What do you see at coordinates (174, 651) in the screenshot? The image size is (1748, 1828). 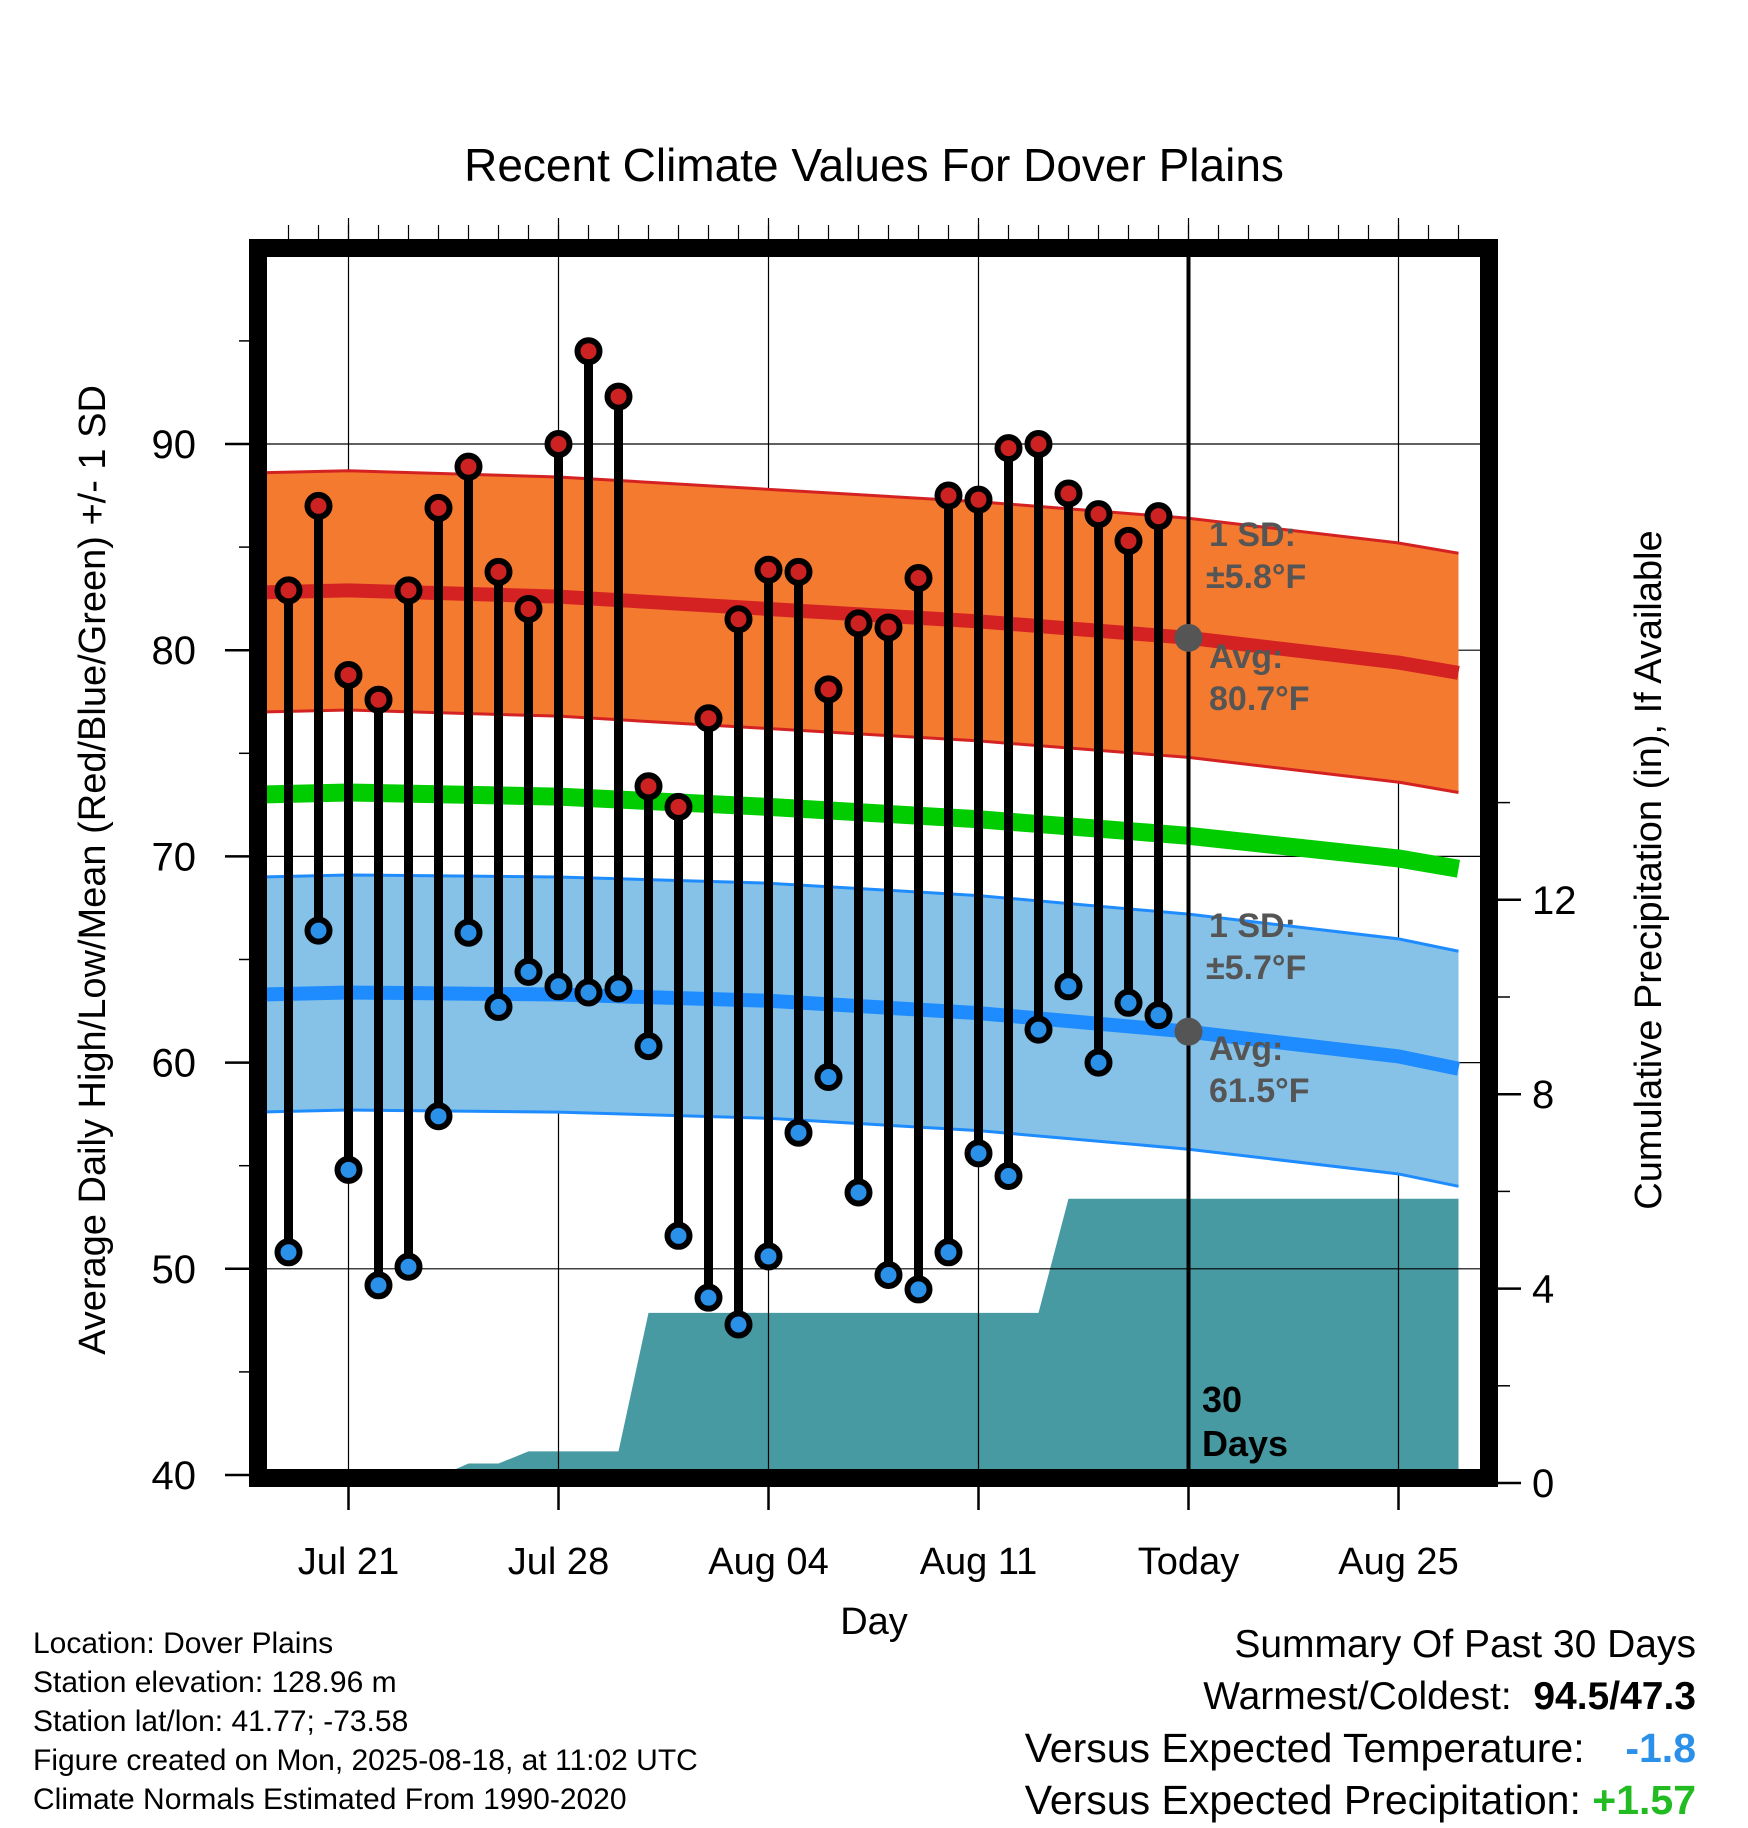 I see `y-left-tick-label: 80` at bounding box center [174, 651].